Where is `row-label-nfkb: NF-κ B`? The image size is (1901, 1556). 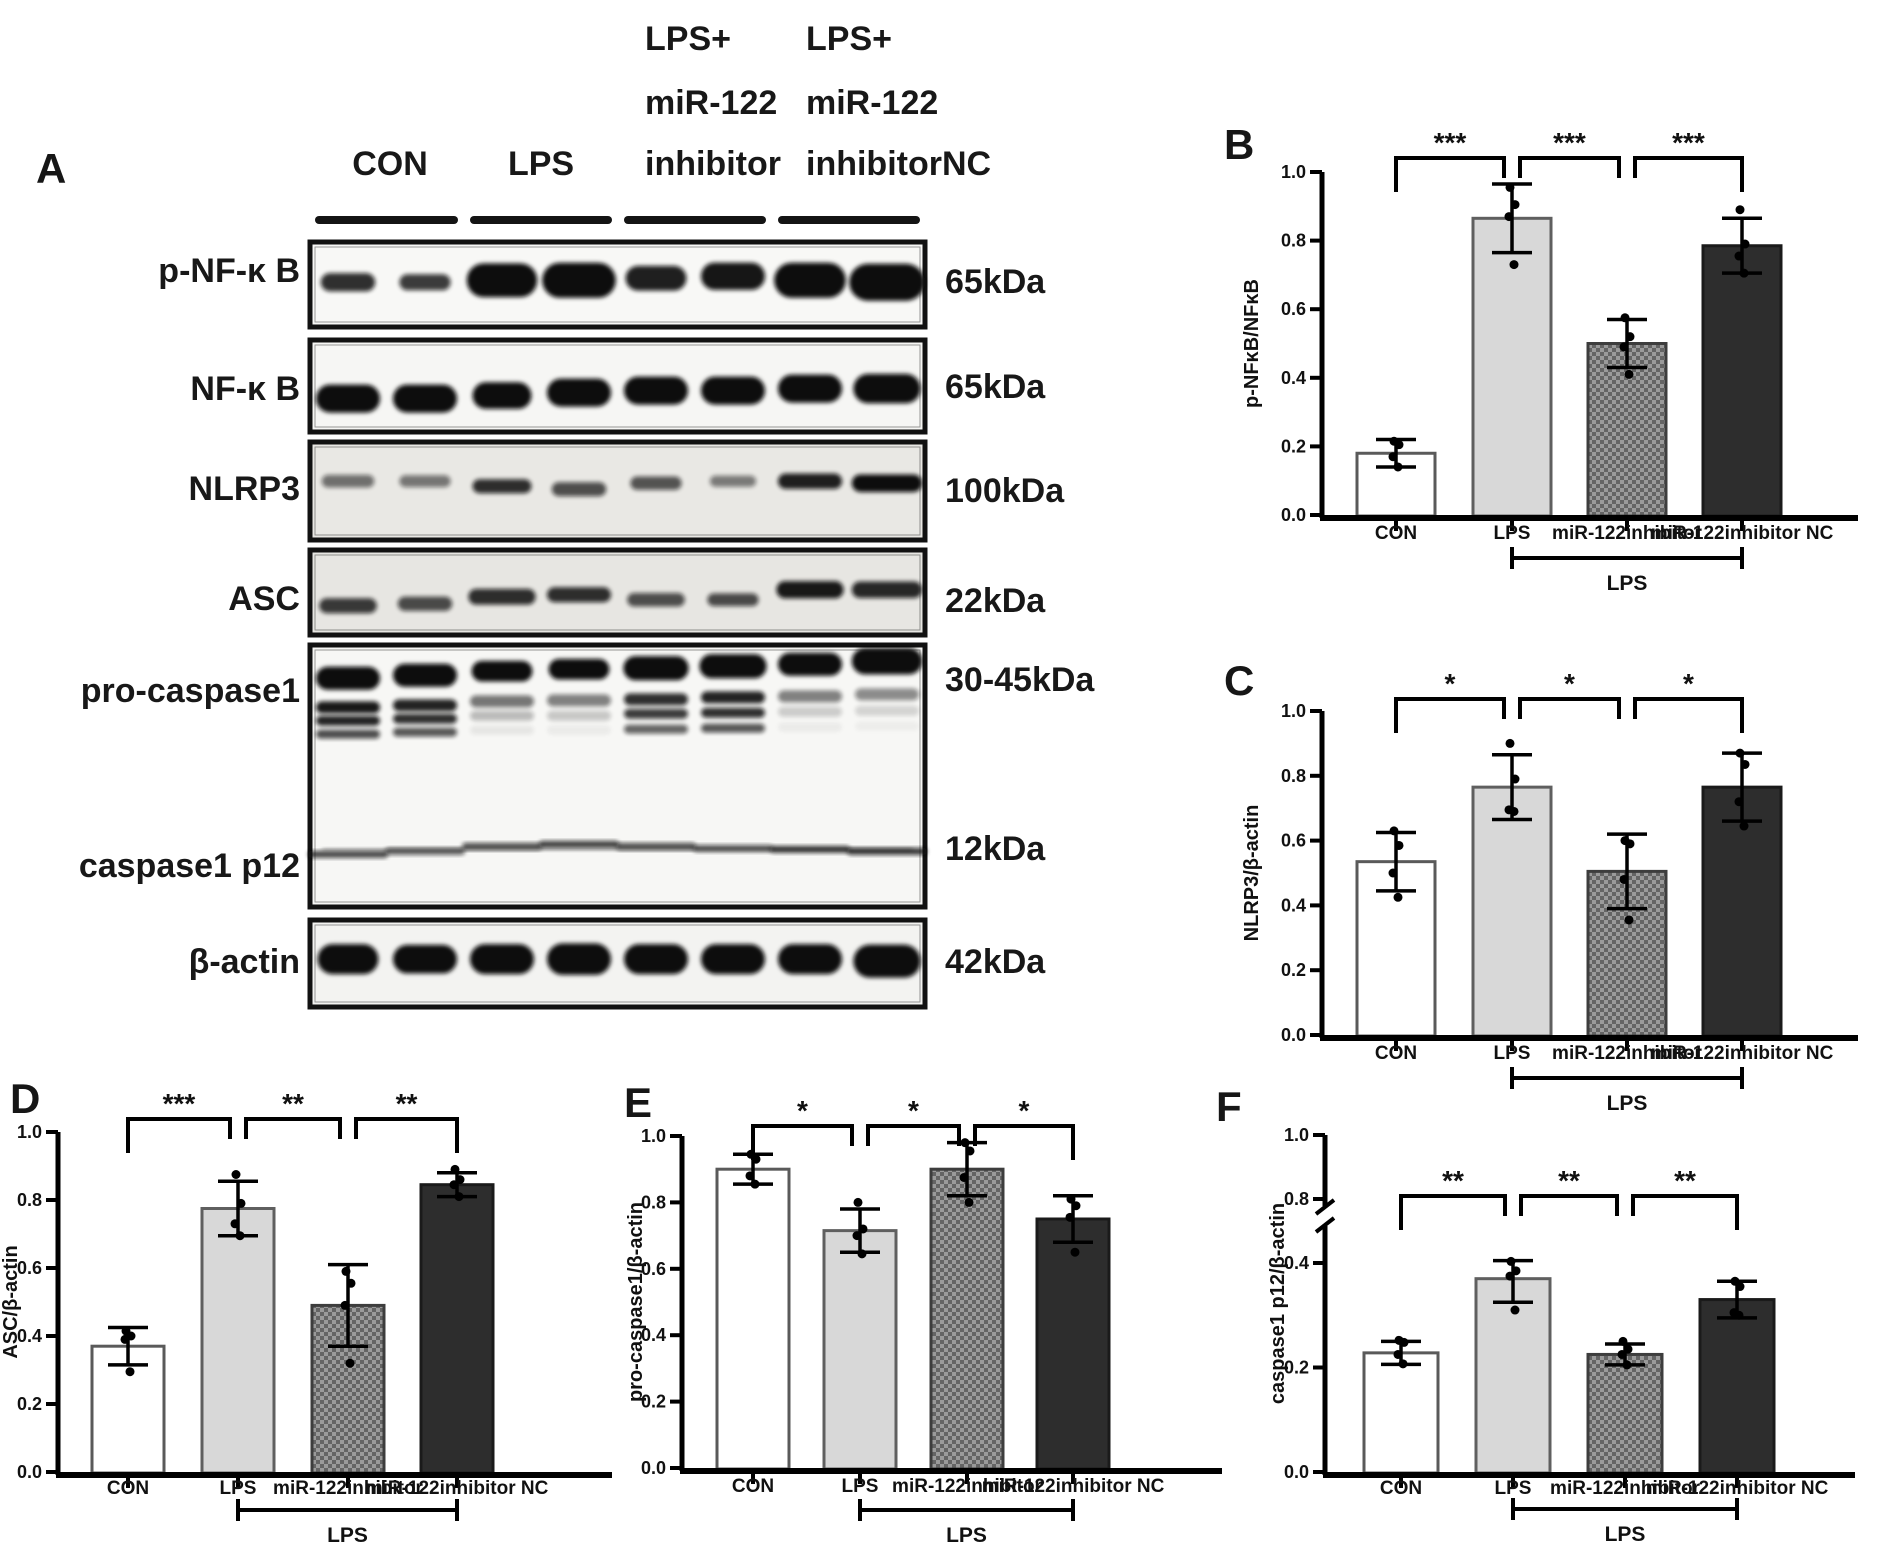
row-label-nfkb: NF-κ B is located at coordinates (245, 389).